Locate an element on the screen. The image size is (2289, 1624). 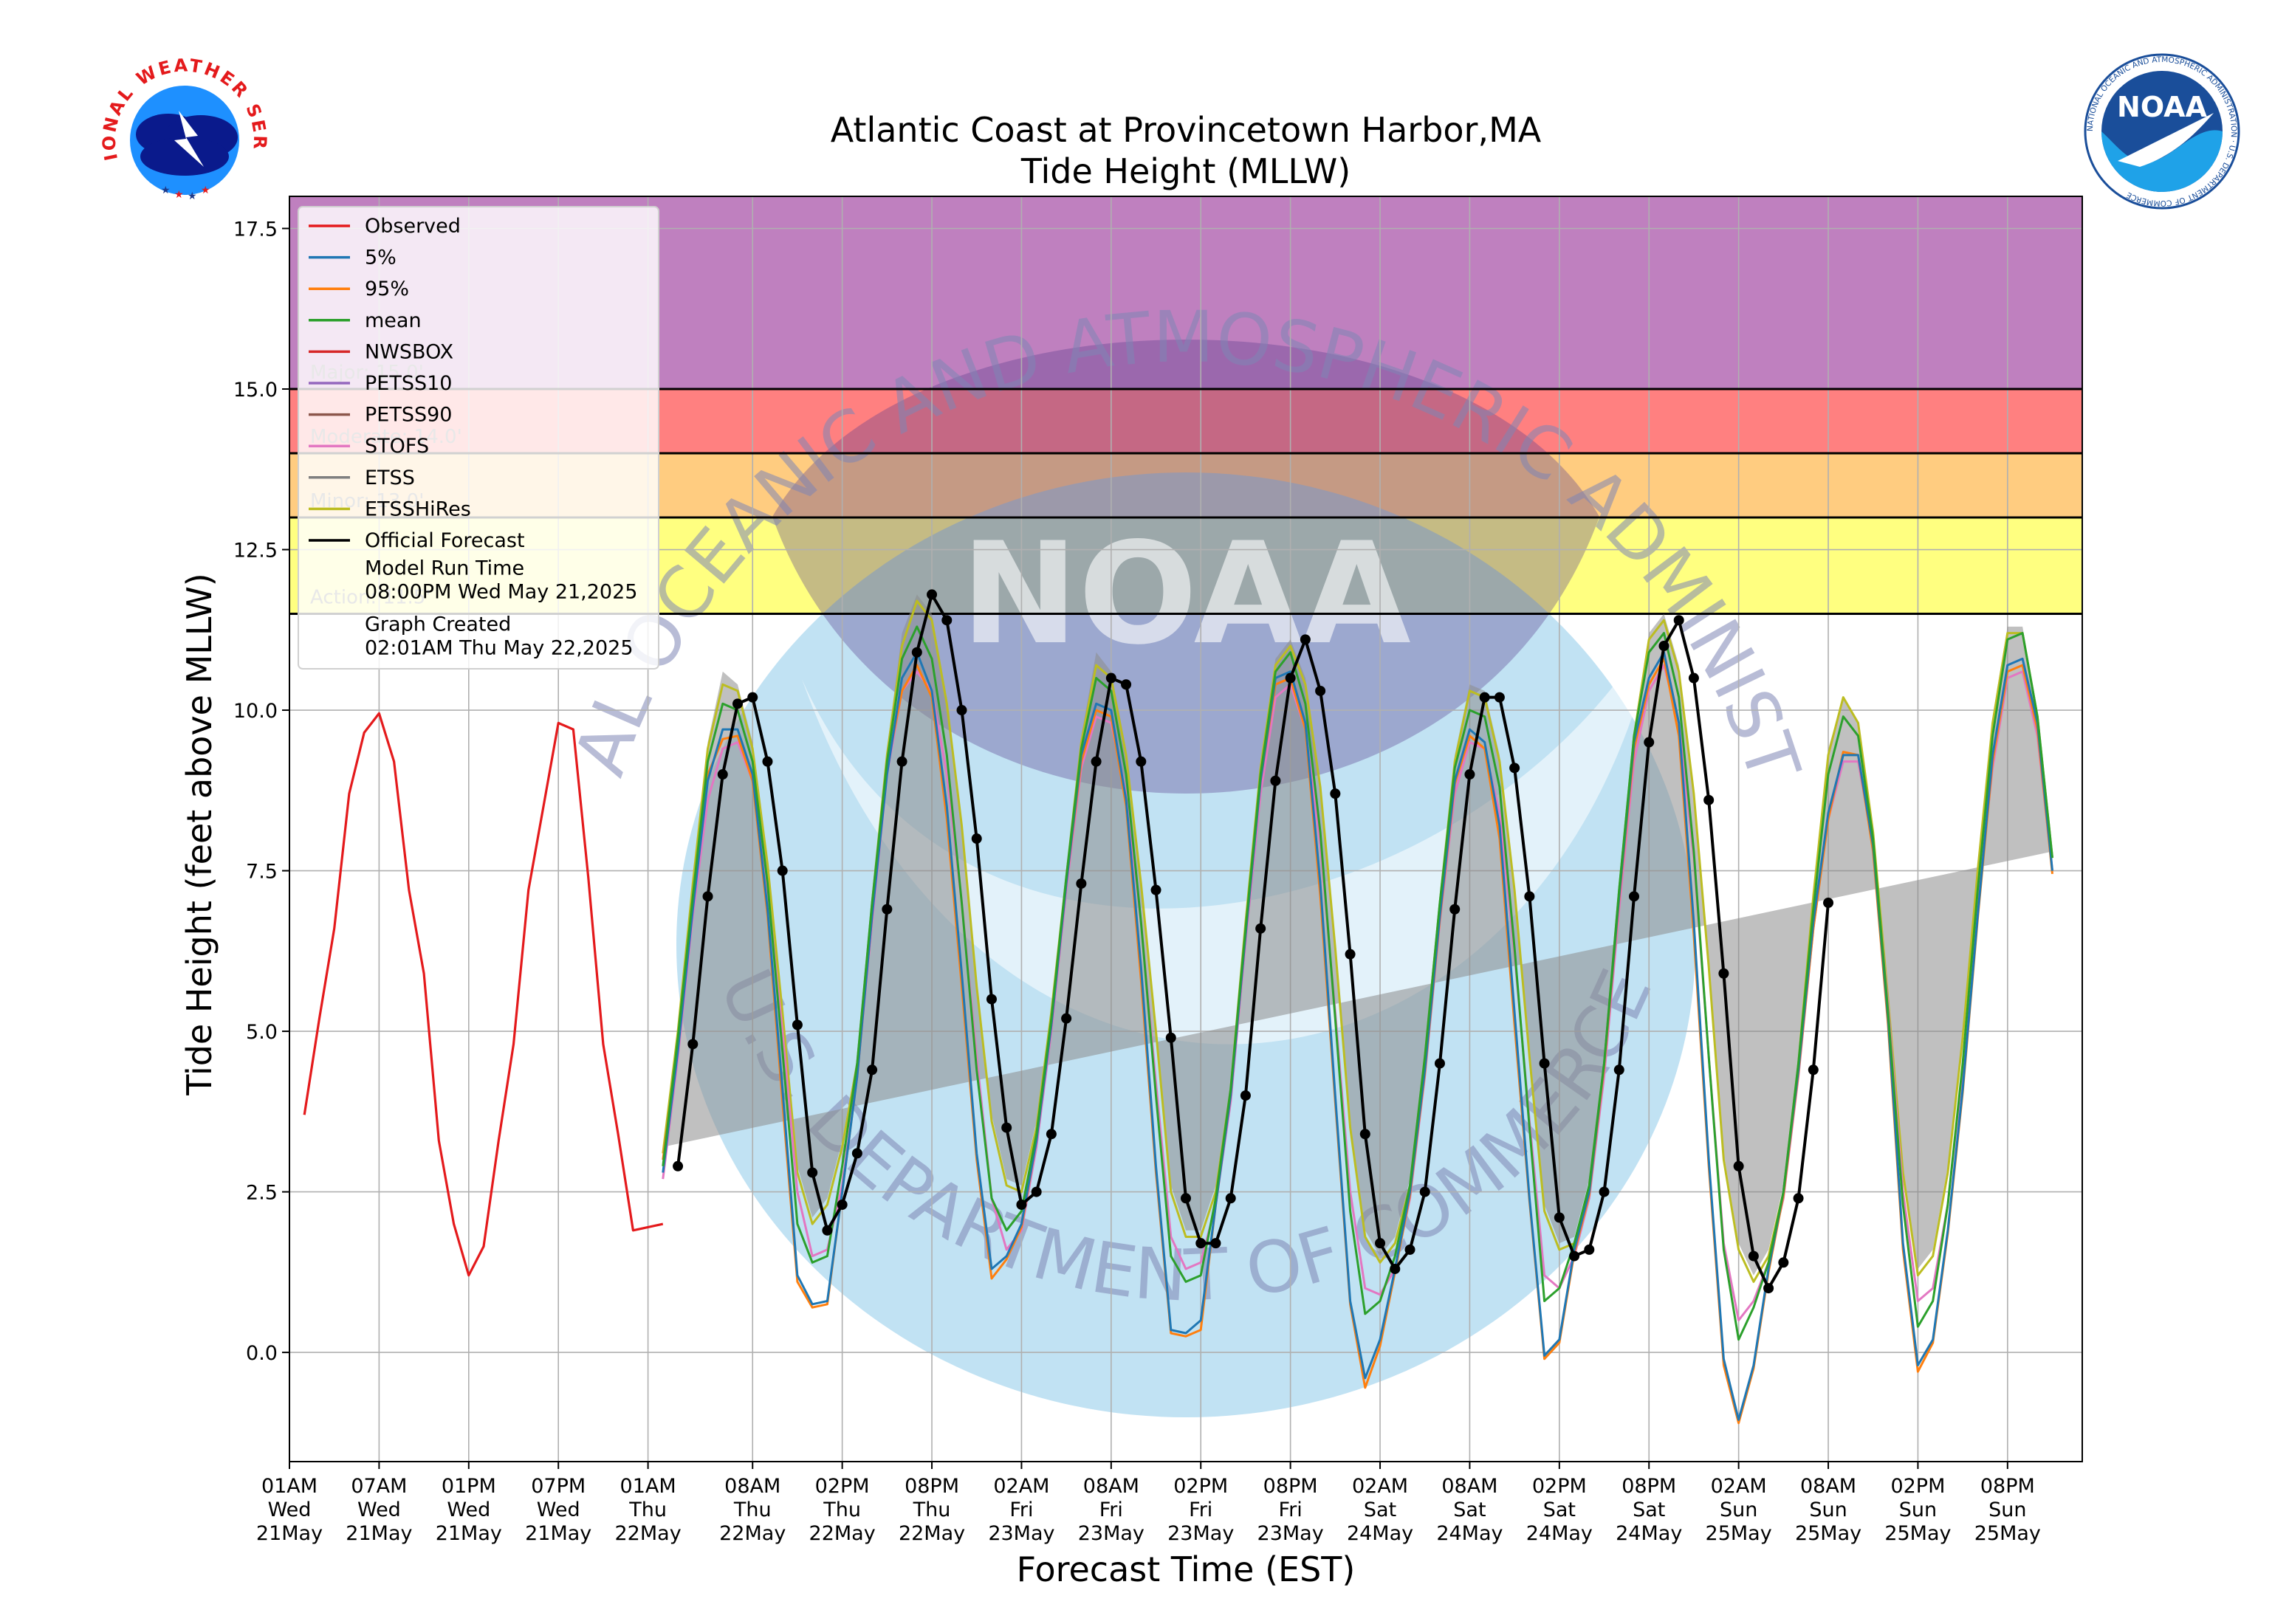
legend-label: 5% is located at coordinates (381, 258).